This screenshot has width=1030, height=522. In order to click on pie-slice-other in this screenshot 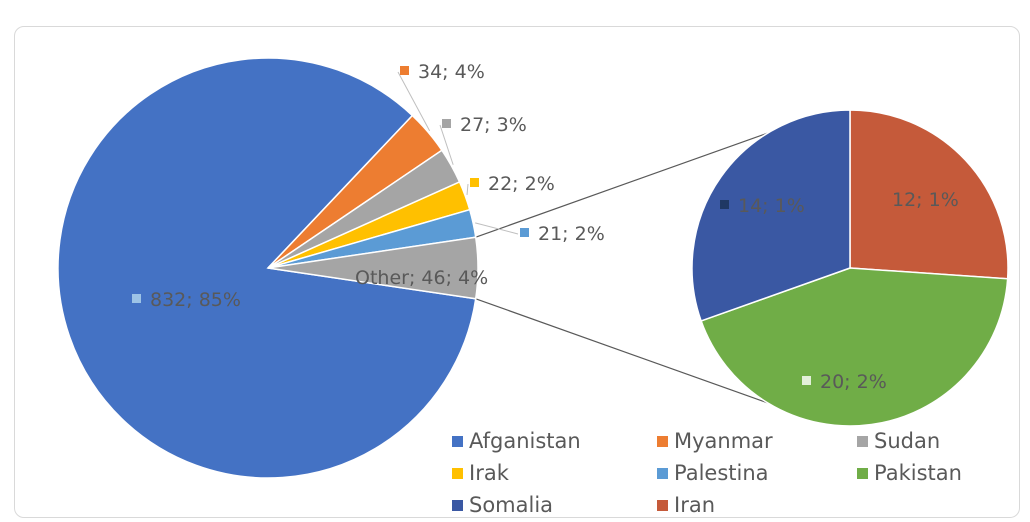, I will do `click(373, 268)`.